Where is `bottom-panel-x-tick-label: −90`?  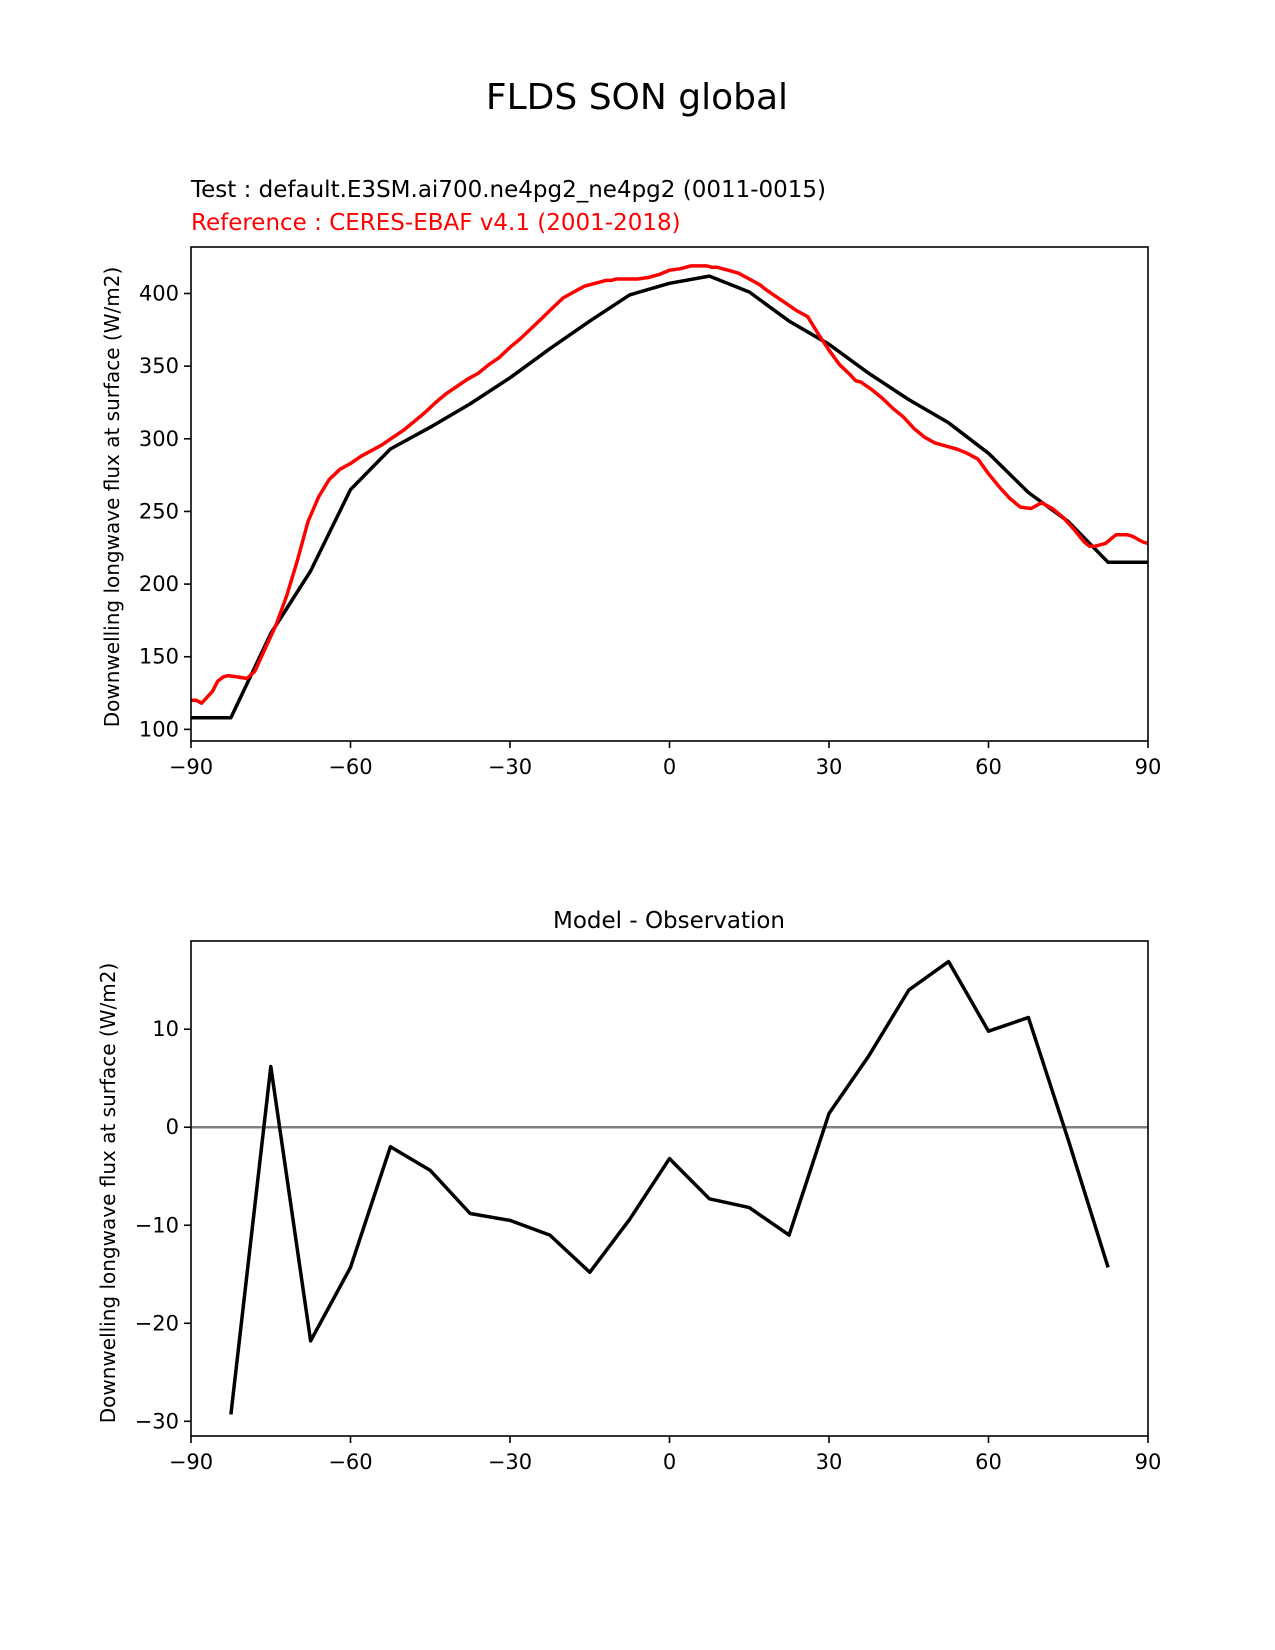 bottom-panel-x-tick-label: −90 is located at coordinates (191, 1462).